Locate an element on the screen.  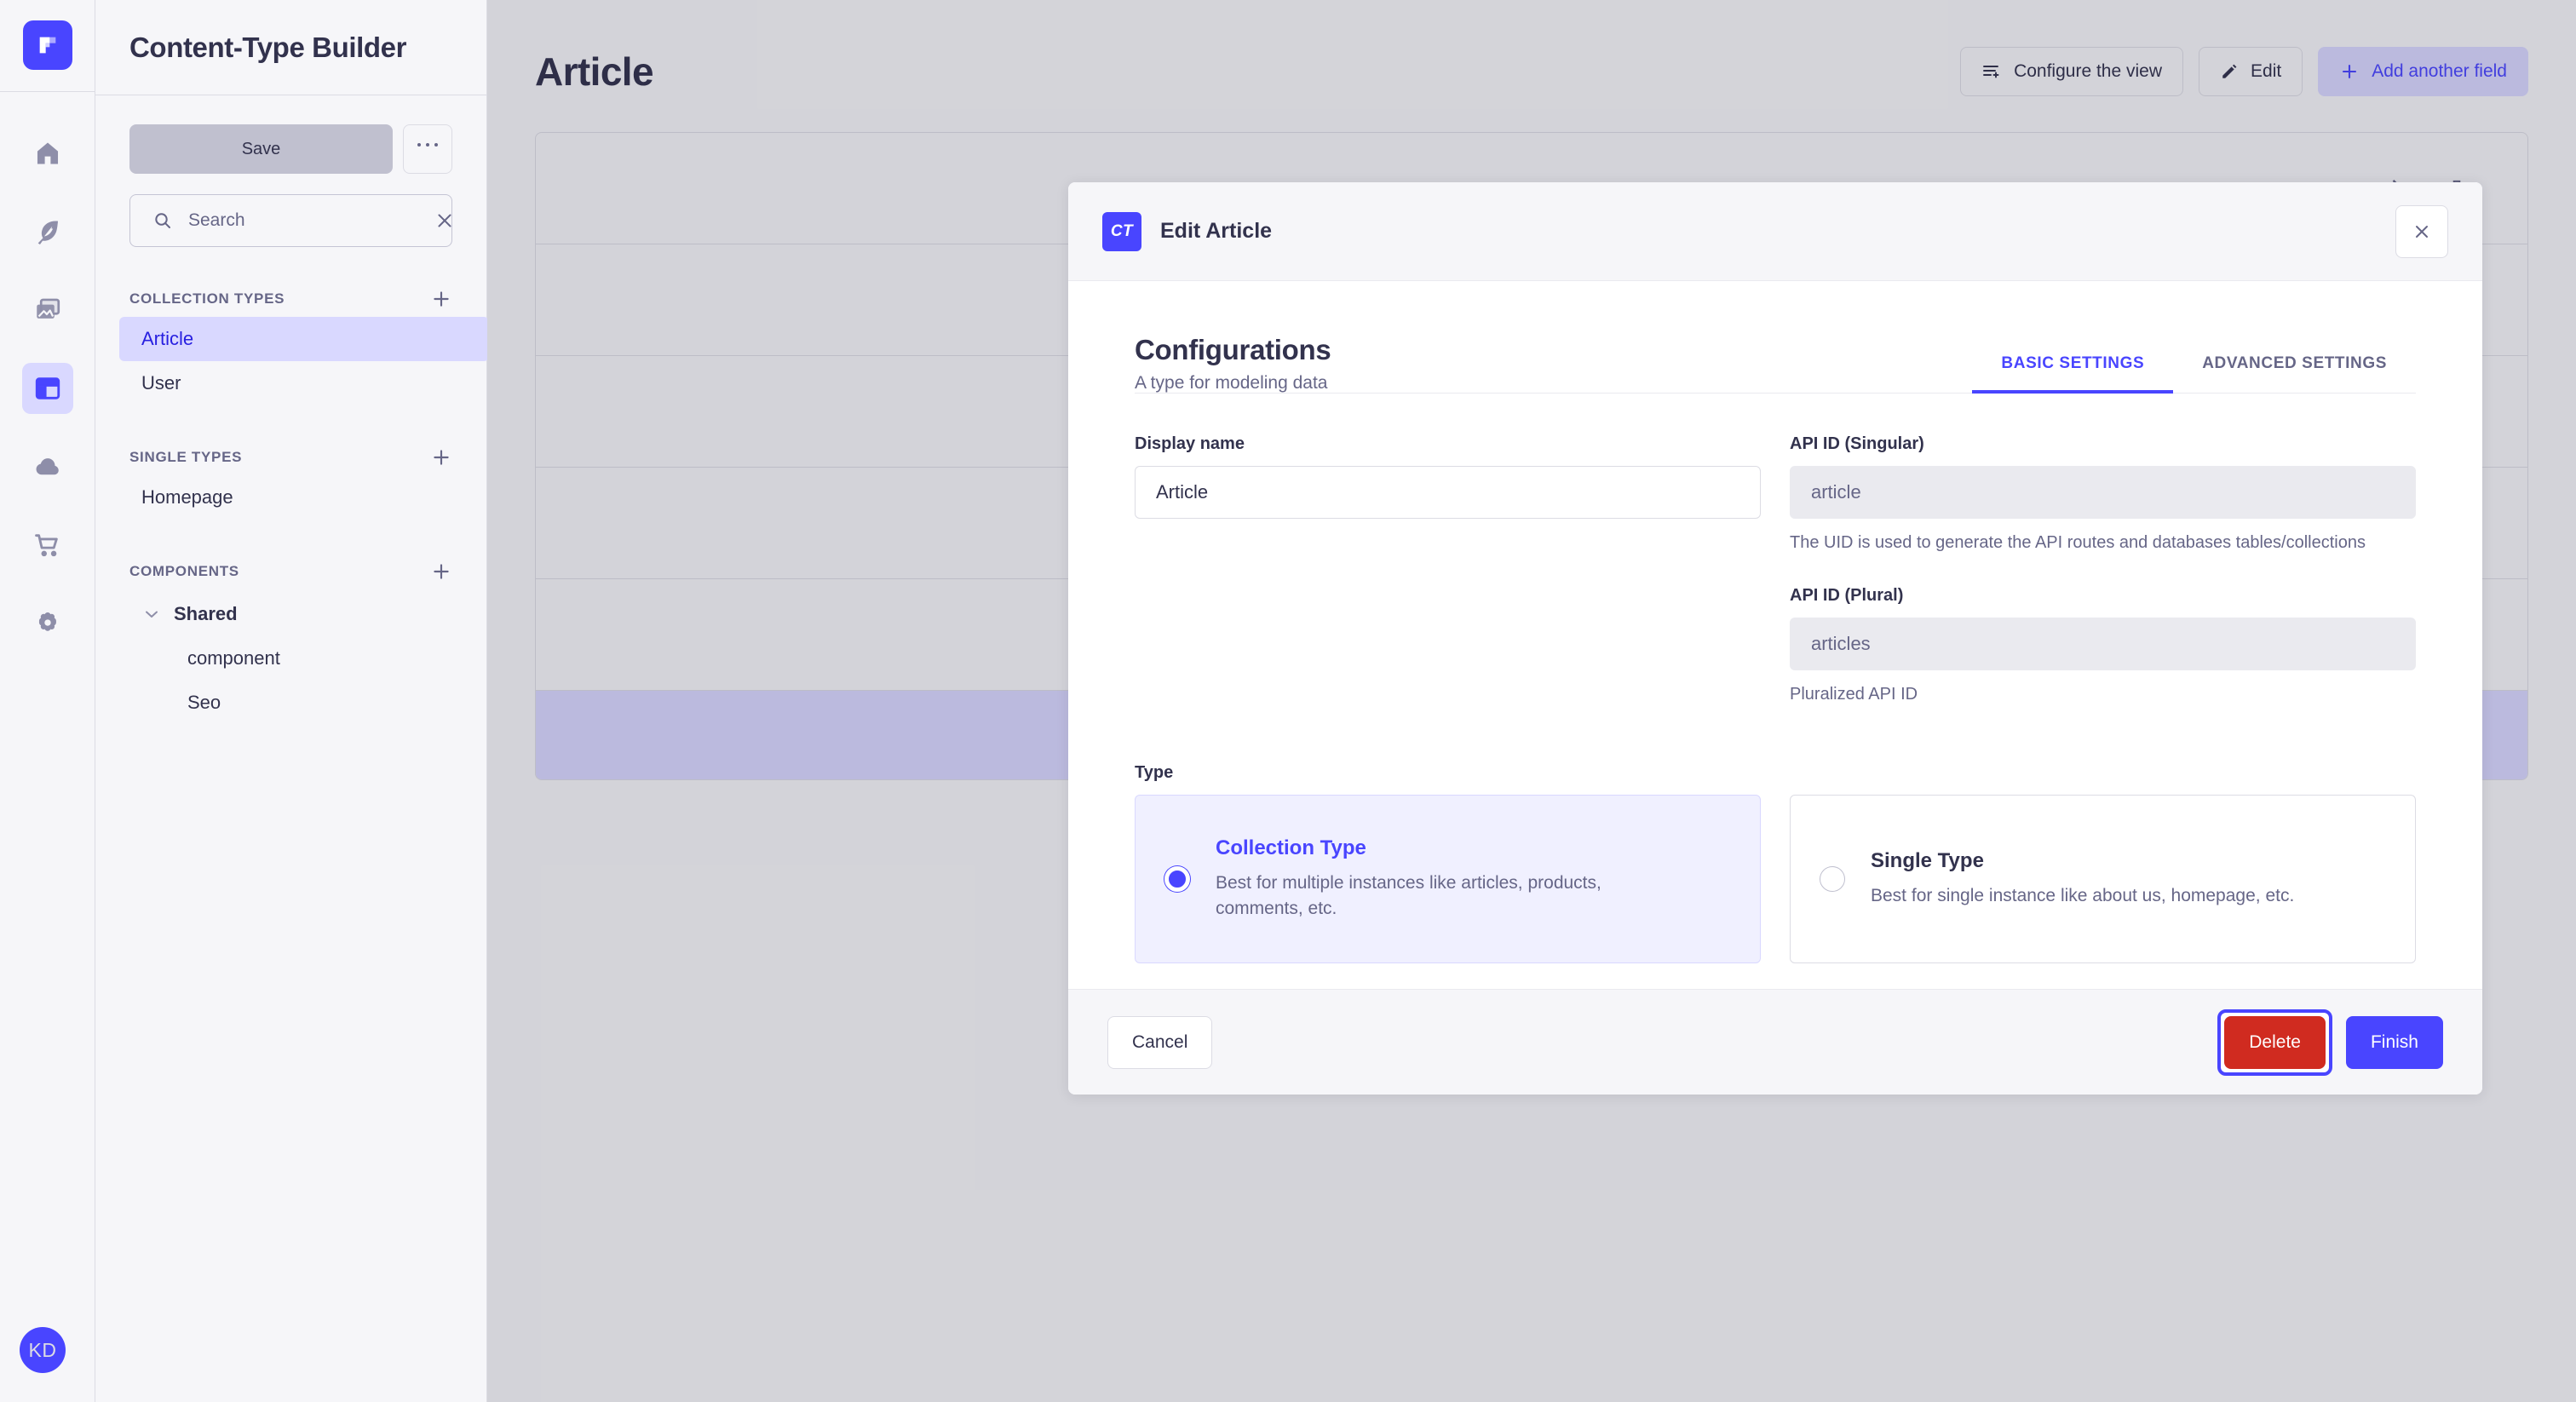
configurations-text: Configurations A type for modeling data is located at coordinates (1233, 364).